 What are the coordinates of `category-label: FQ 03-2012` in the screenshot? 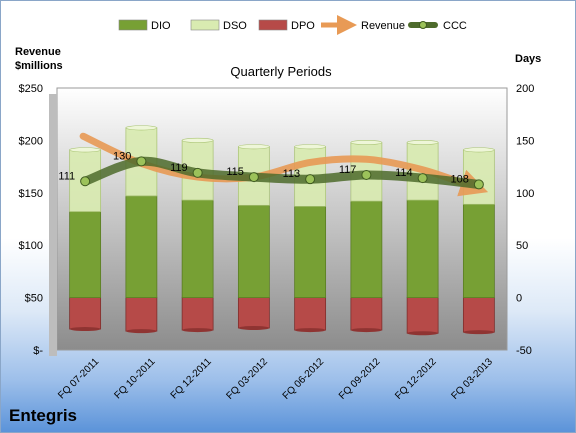 It's located at (247, 379).